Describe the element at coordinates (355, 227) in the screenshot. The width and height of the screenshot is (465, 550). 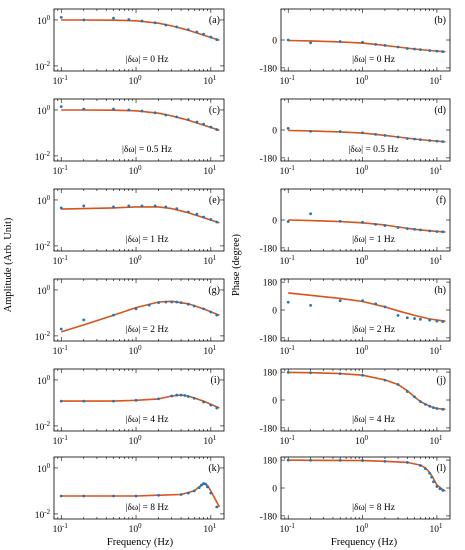
I see `panel-f: 10⁻¹ 10⁰ 10¹ 0 -180 (f) |δω| = 1 Hz` at that location.